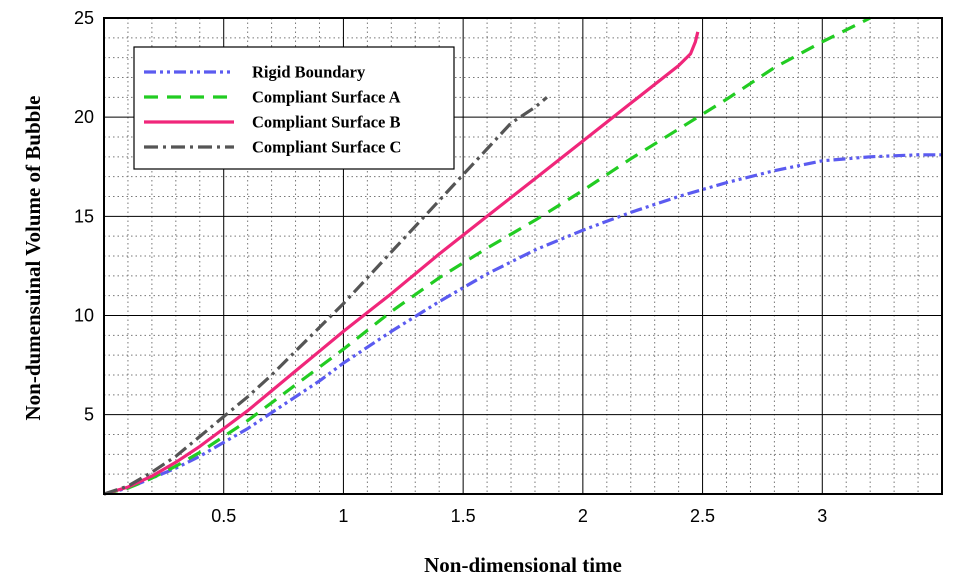 This screenshot has width=957, height=586. I want to click on y-tick-label: 20, so click(84, 117).